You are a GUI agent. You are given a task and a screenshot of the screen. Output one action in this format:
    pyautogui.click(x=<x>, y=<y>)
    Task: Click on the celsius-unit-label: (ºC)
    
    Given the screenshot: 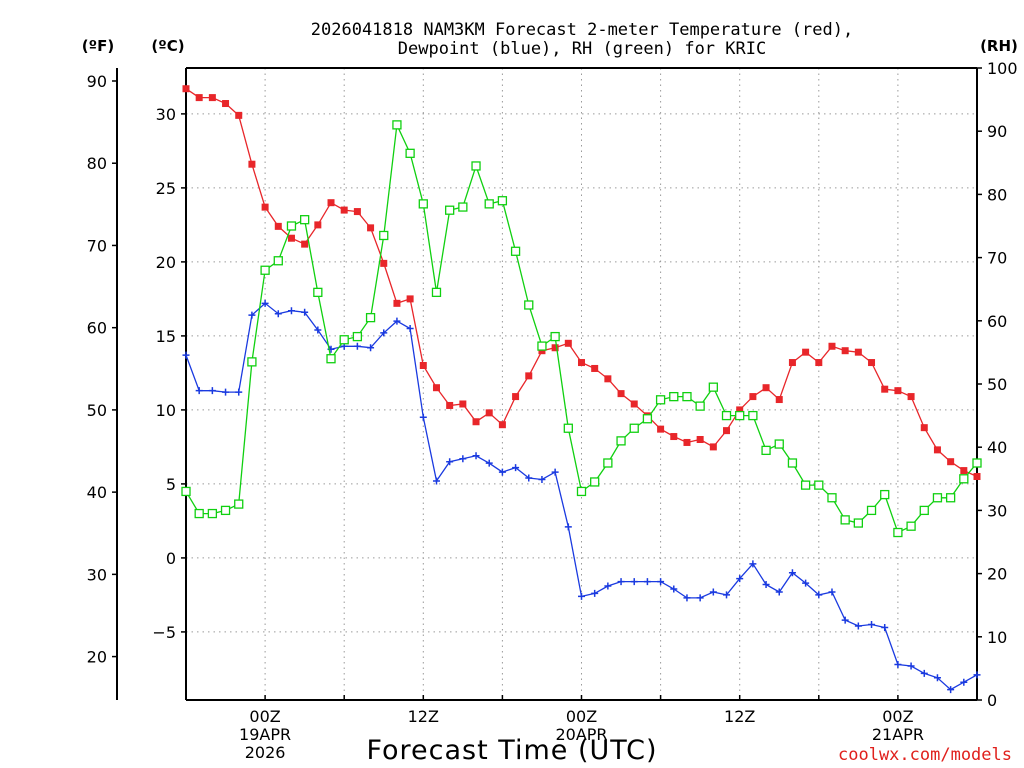 What is the action you would take?
    pyautogui.click(x=167, y=46)
    